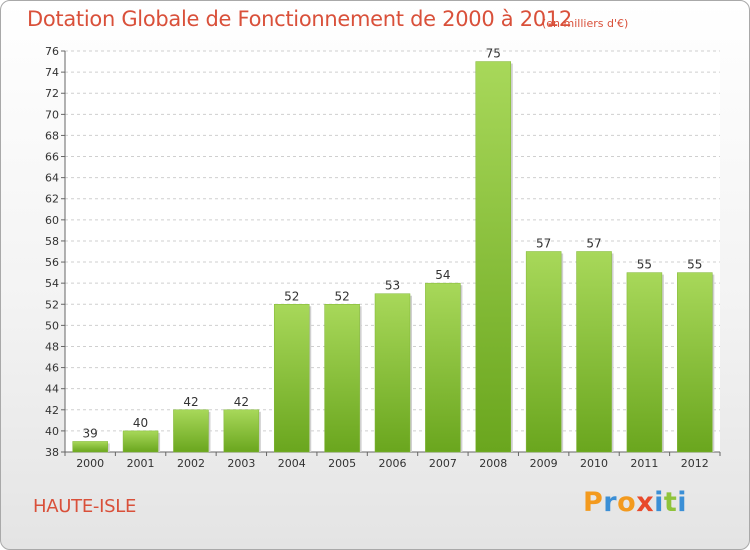  I want to click on x-tick-label: 2002, so click(191, 463).